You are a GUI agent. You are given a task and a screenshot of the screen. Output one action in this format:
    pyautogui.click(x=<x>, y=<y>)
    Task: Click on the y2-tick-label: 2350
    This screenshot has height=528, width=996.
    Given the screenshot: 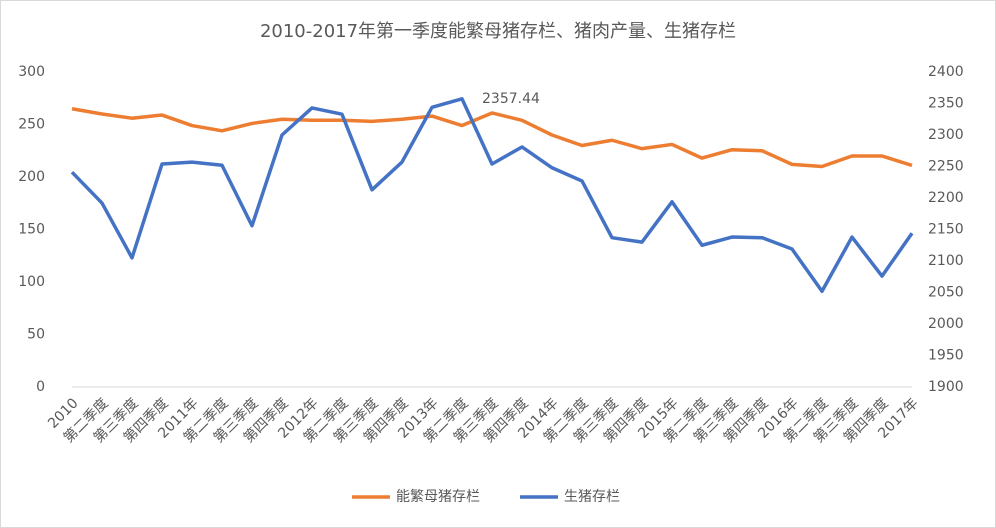 What is the action you would take?
    pyautogui.click(x=946, y=104)
    